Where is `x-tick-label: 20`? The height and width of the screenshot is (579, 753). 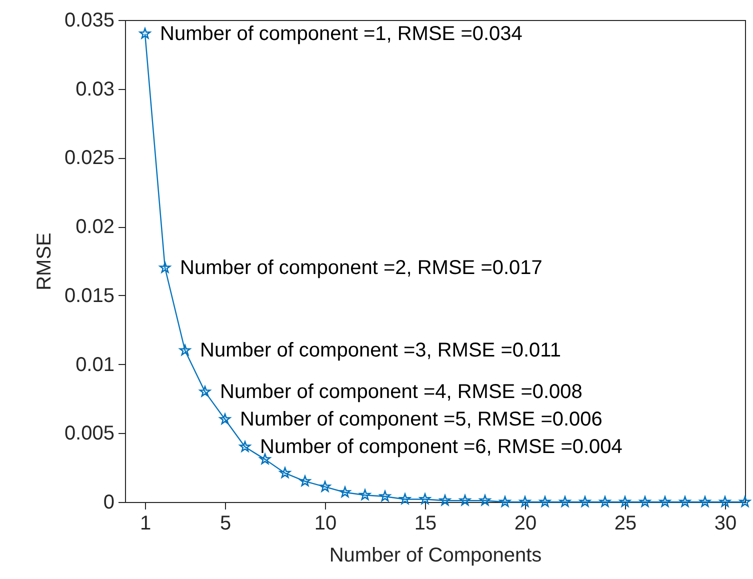 x-tick-label: 20 is located at coordinates (525, 523).